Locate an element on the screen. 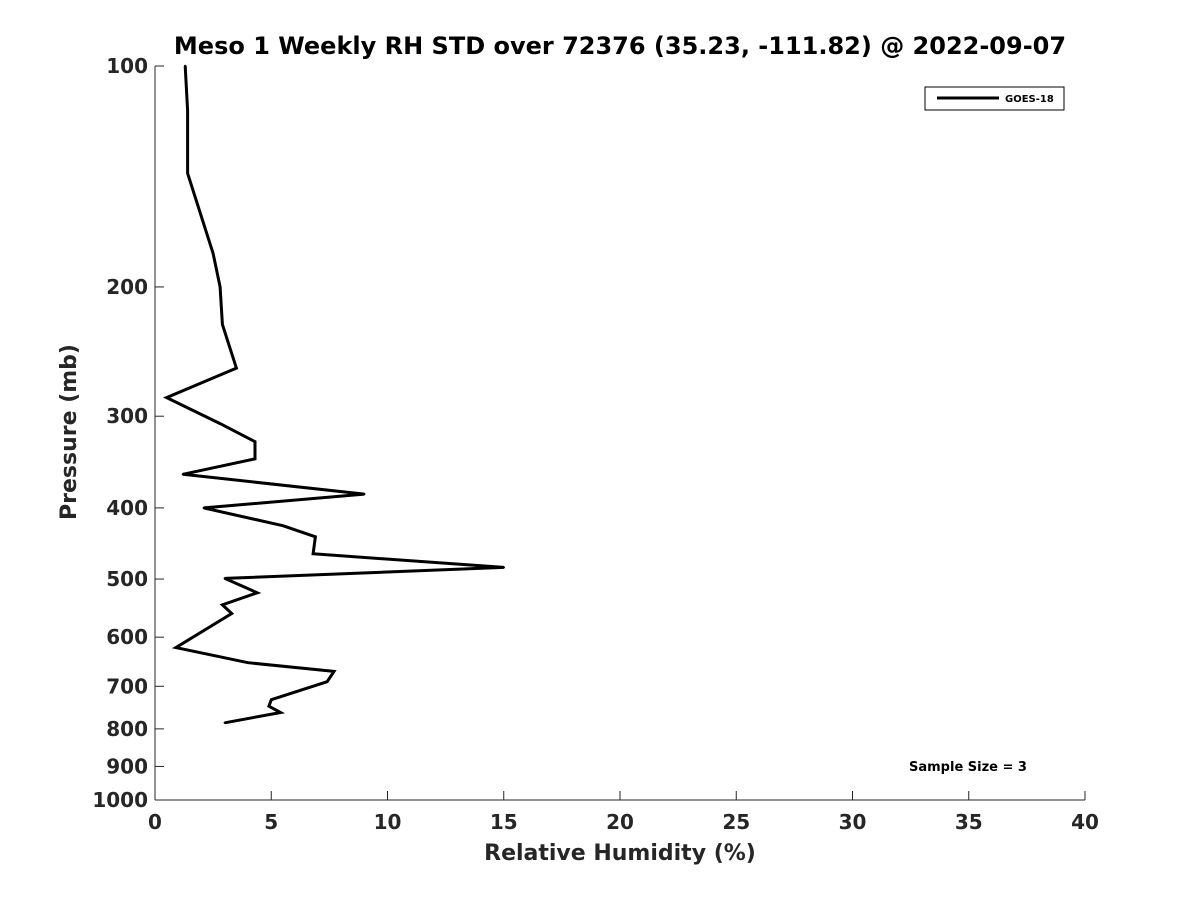 The height and width of the screenshot is (900, 1200). legend-label-goes-18: GOES-18 is located at coordinates (1029, 99).